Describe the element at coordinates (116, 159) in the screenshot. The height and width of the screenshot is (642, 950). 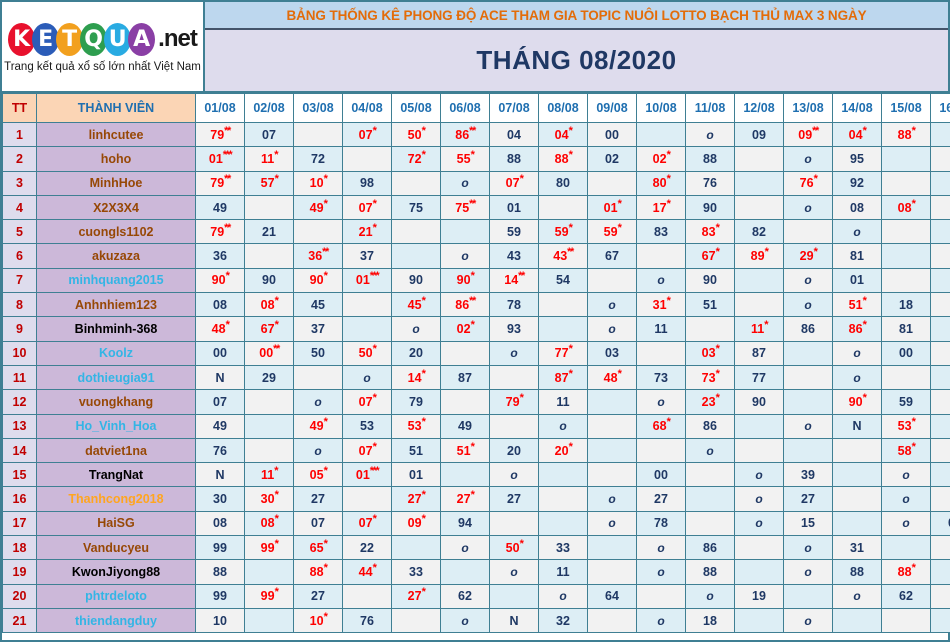
I see `member-name: hoho` at that location.